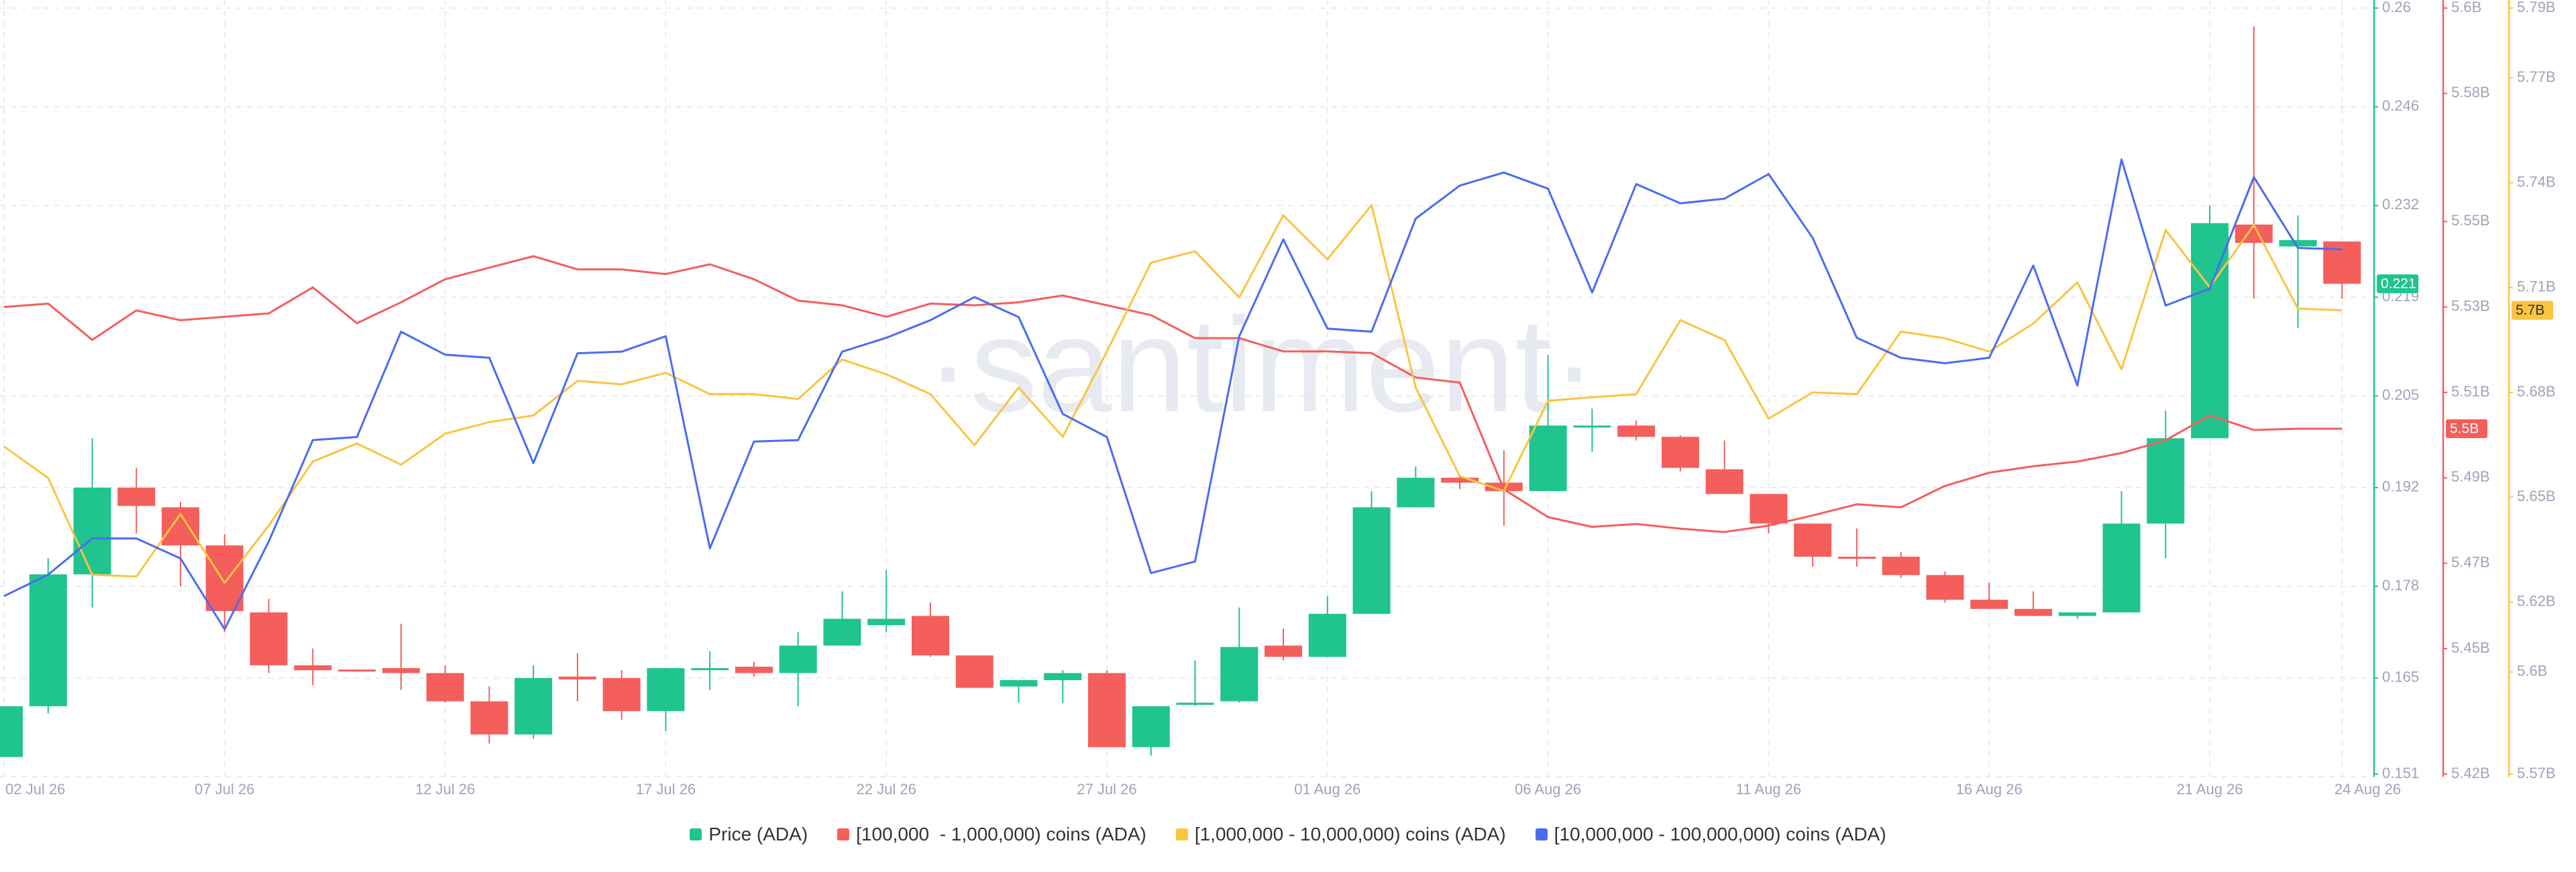  I want to click on y-tick-label: 5.68B, so click(2536, 391).